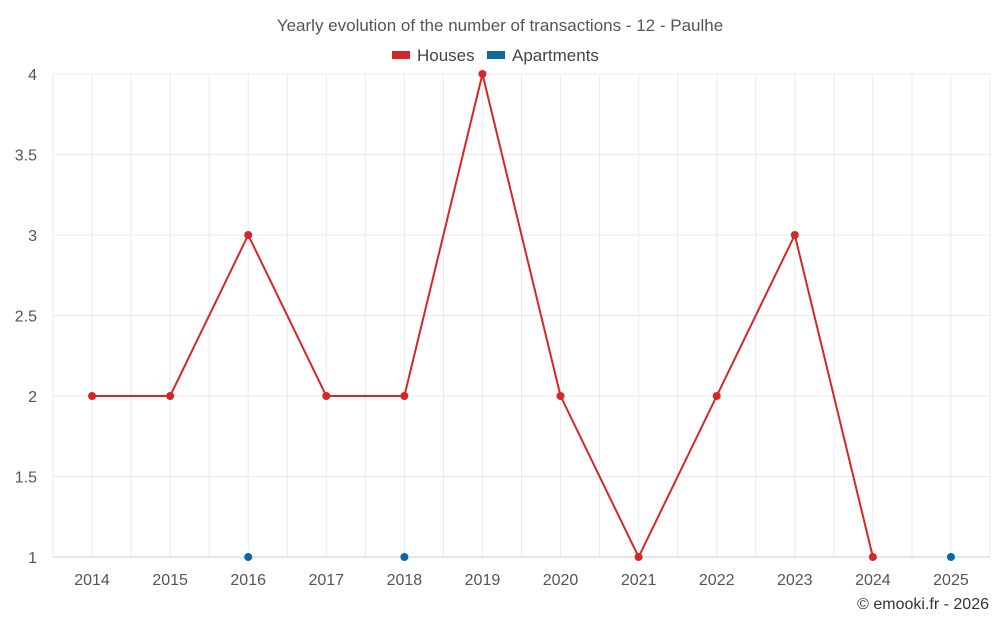  What do you see at coordinates (32, 236) in the screenshot?
I see `y-tick-label: 3` at bounding box center [32, 236].